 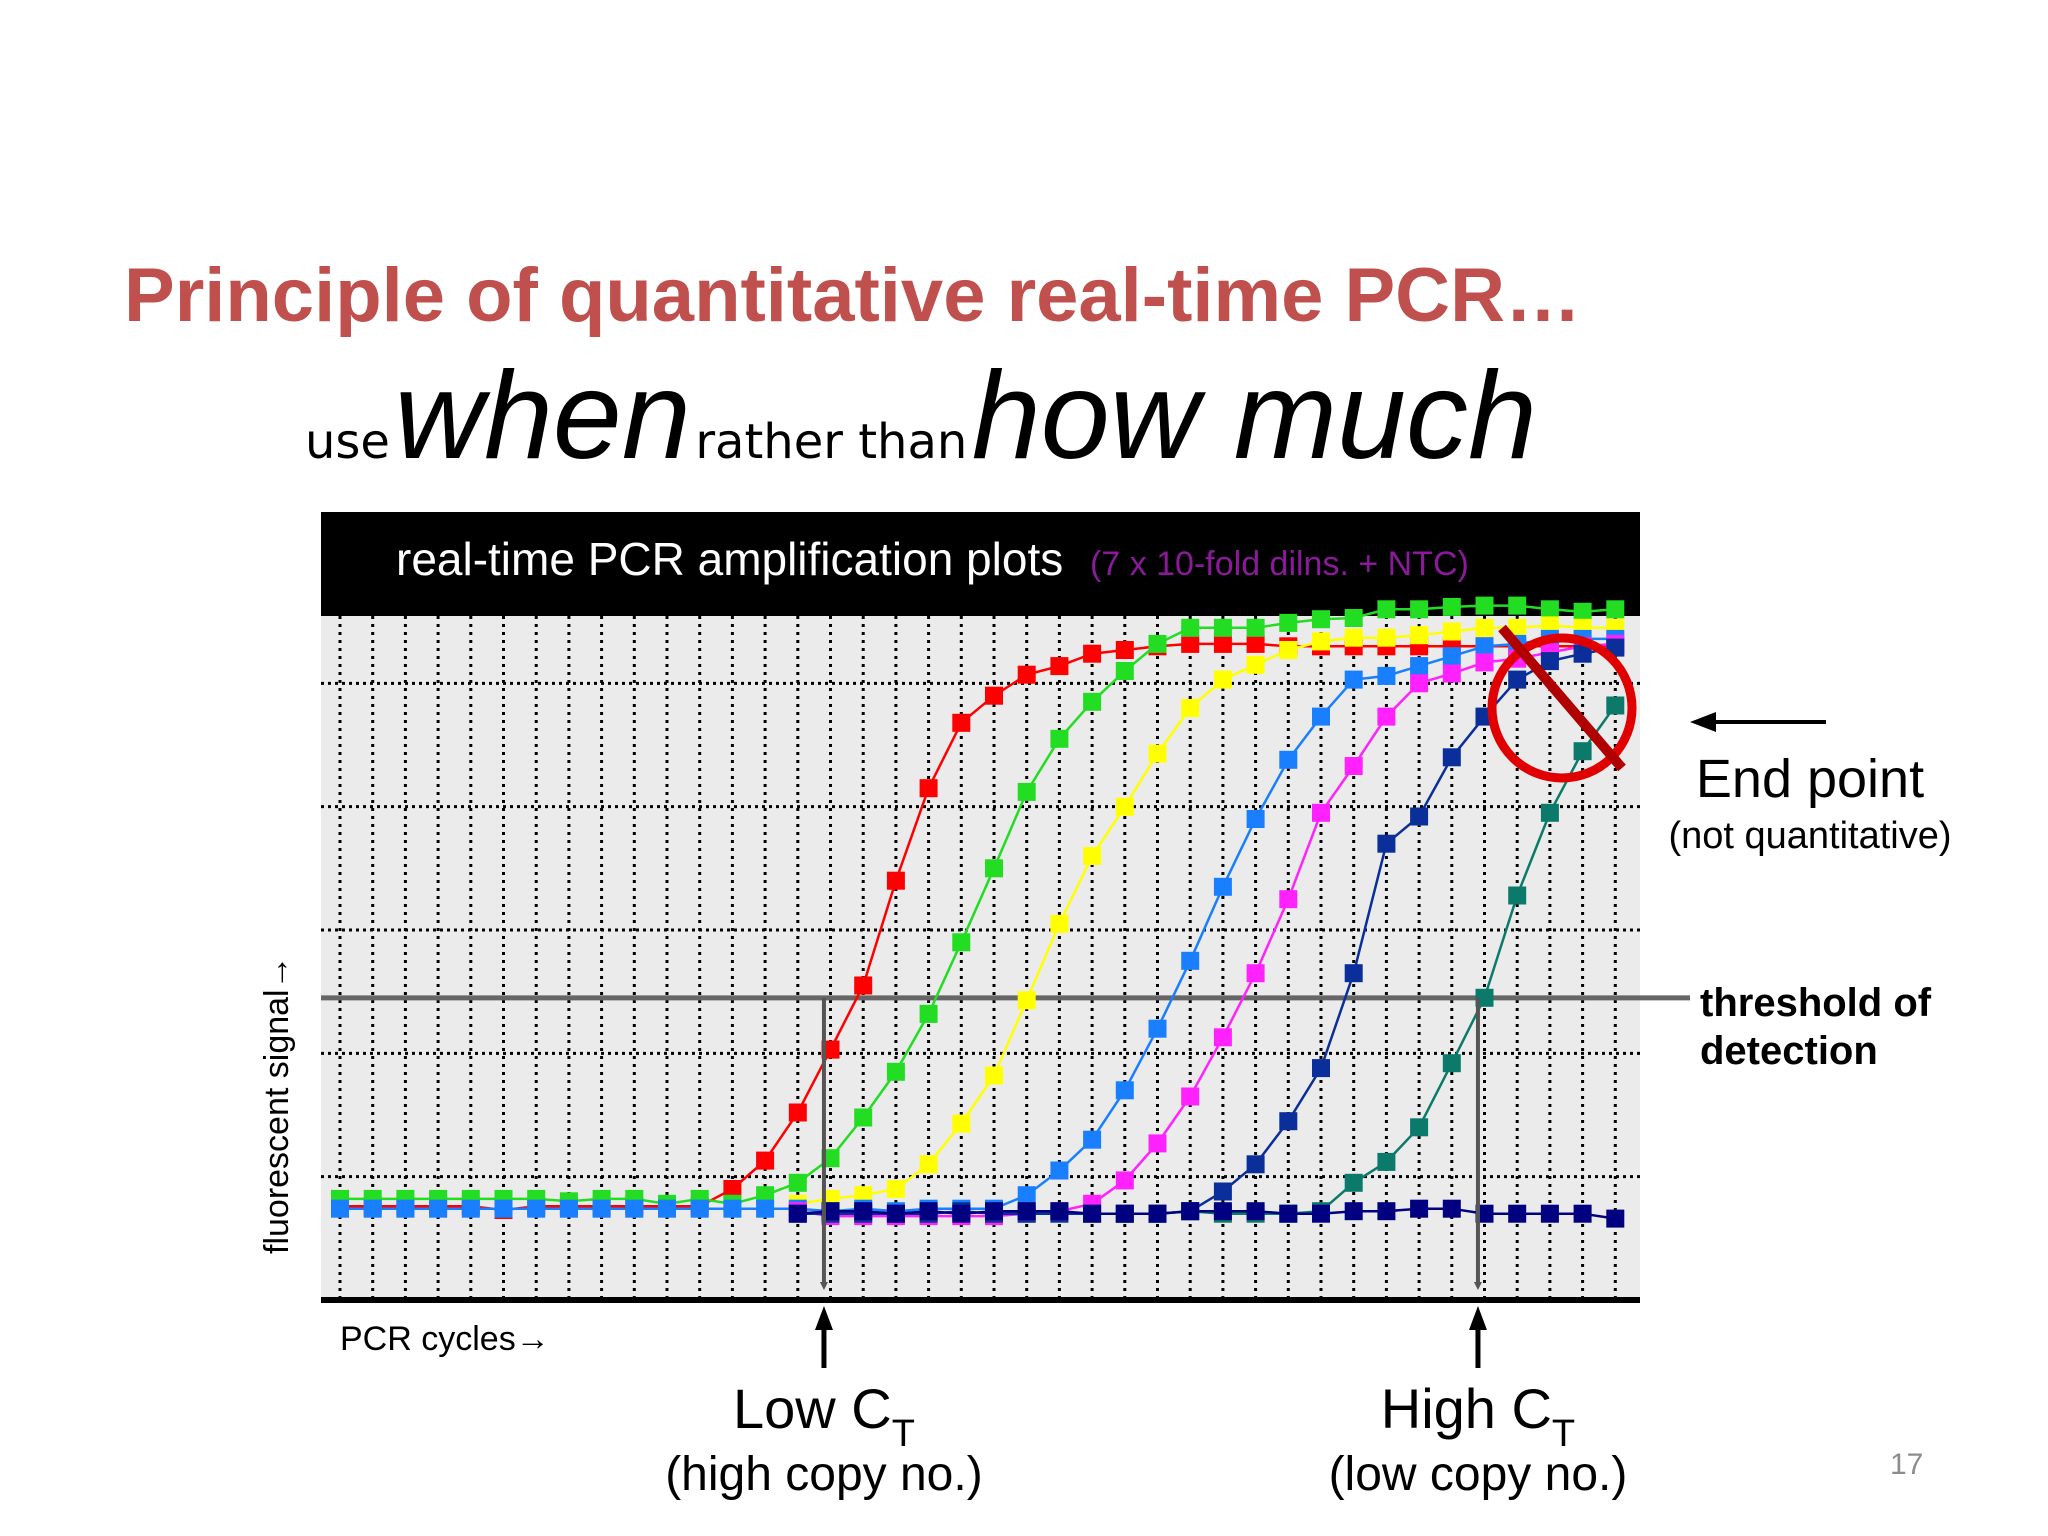 I want to click on high-ct-label: High CT, so click(x=1478, y=1416).